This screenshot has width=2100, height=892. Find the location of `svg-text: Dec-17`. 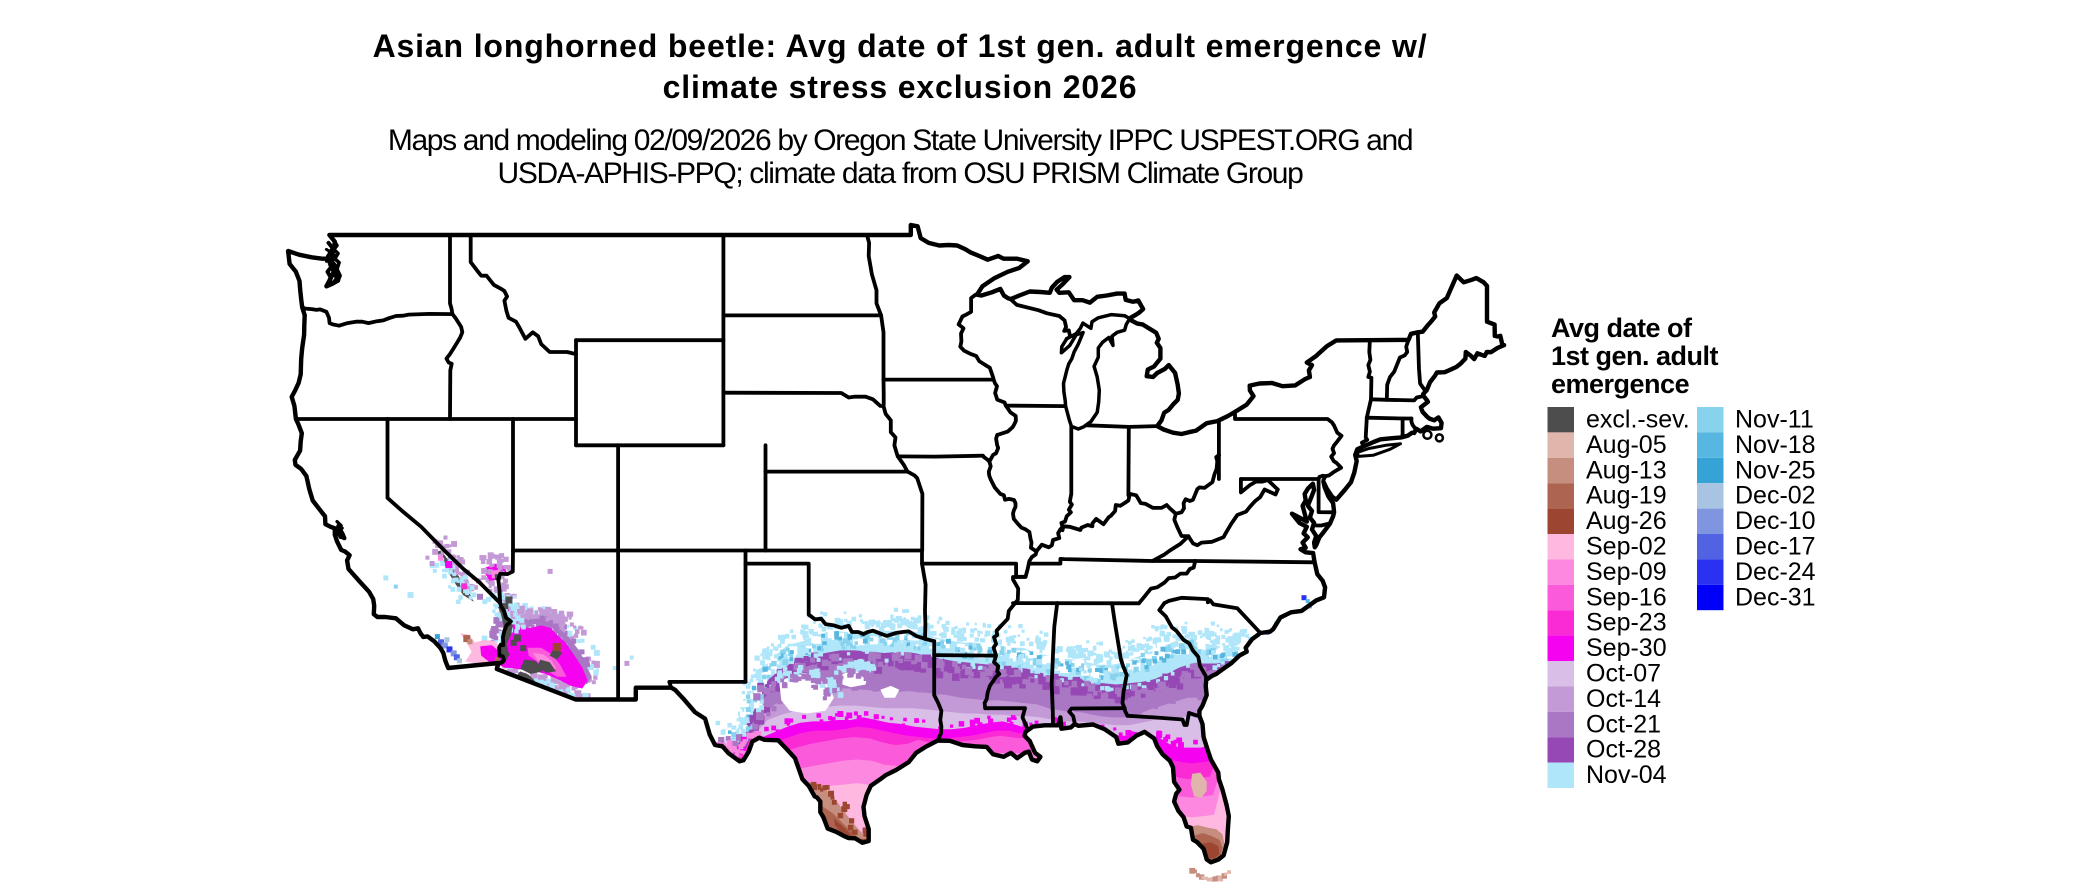

svg-text: Dec-17 is located at coordinates (1775, 547).